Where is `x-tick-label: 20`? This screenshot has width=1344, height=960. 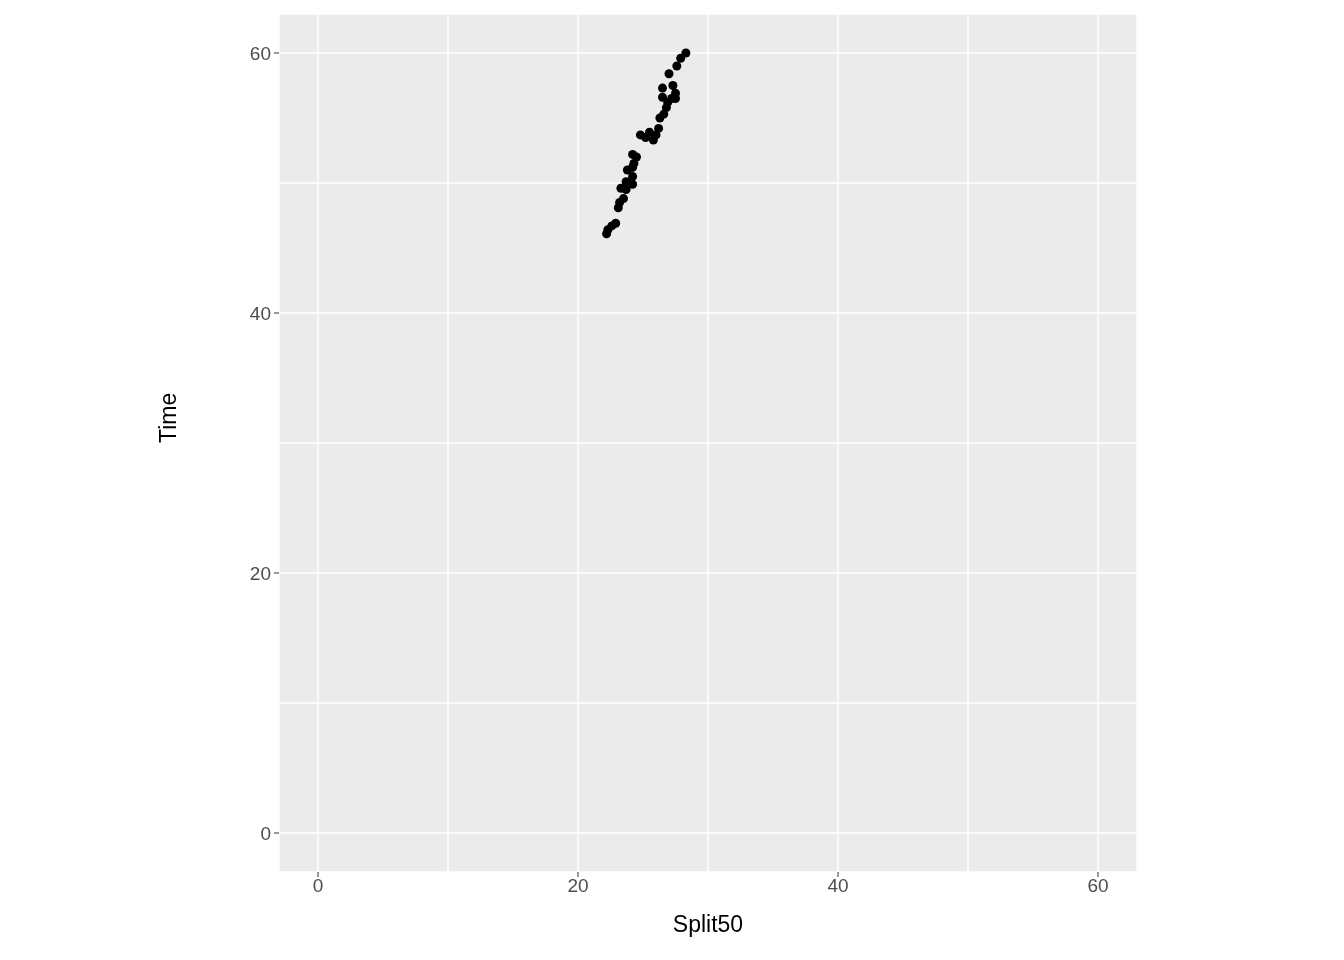
x-tick-label: 20 is located at coordinates (578, 885).